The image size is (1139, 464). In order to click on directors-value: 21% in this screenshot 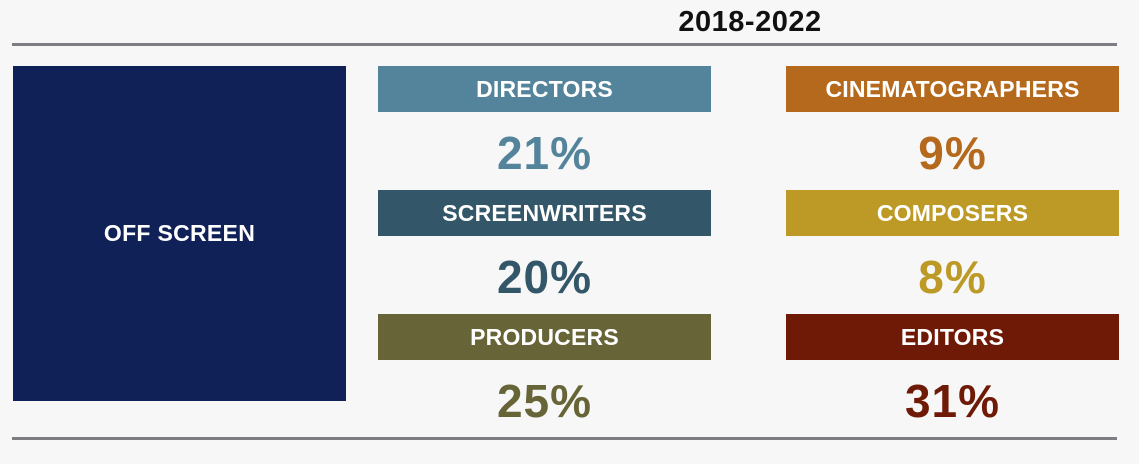, I will do `click(544, 153)`.